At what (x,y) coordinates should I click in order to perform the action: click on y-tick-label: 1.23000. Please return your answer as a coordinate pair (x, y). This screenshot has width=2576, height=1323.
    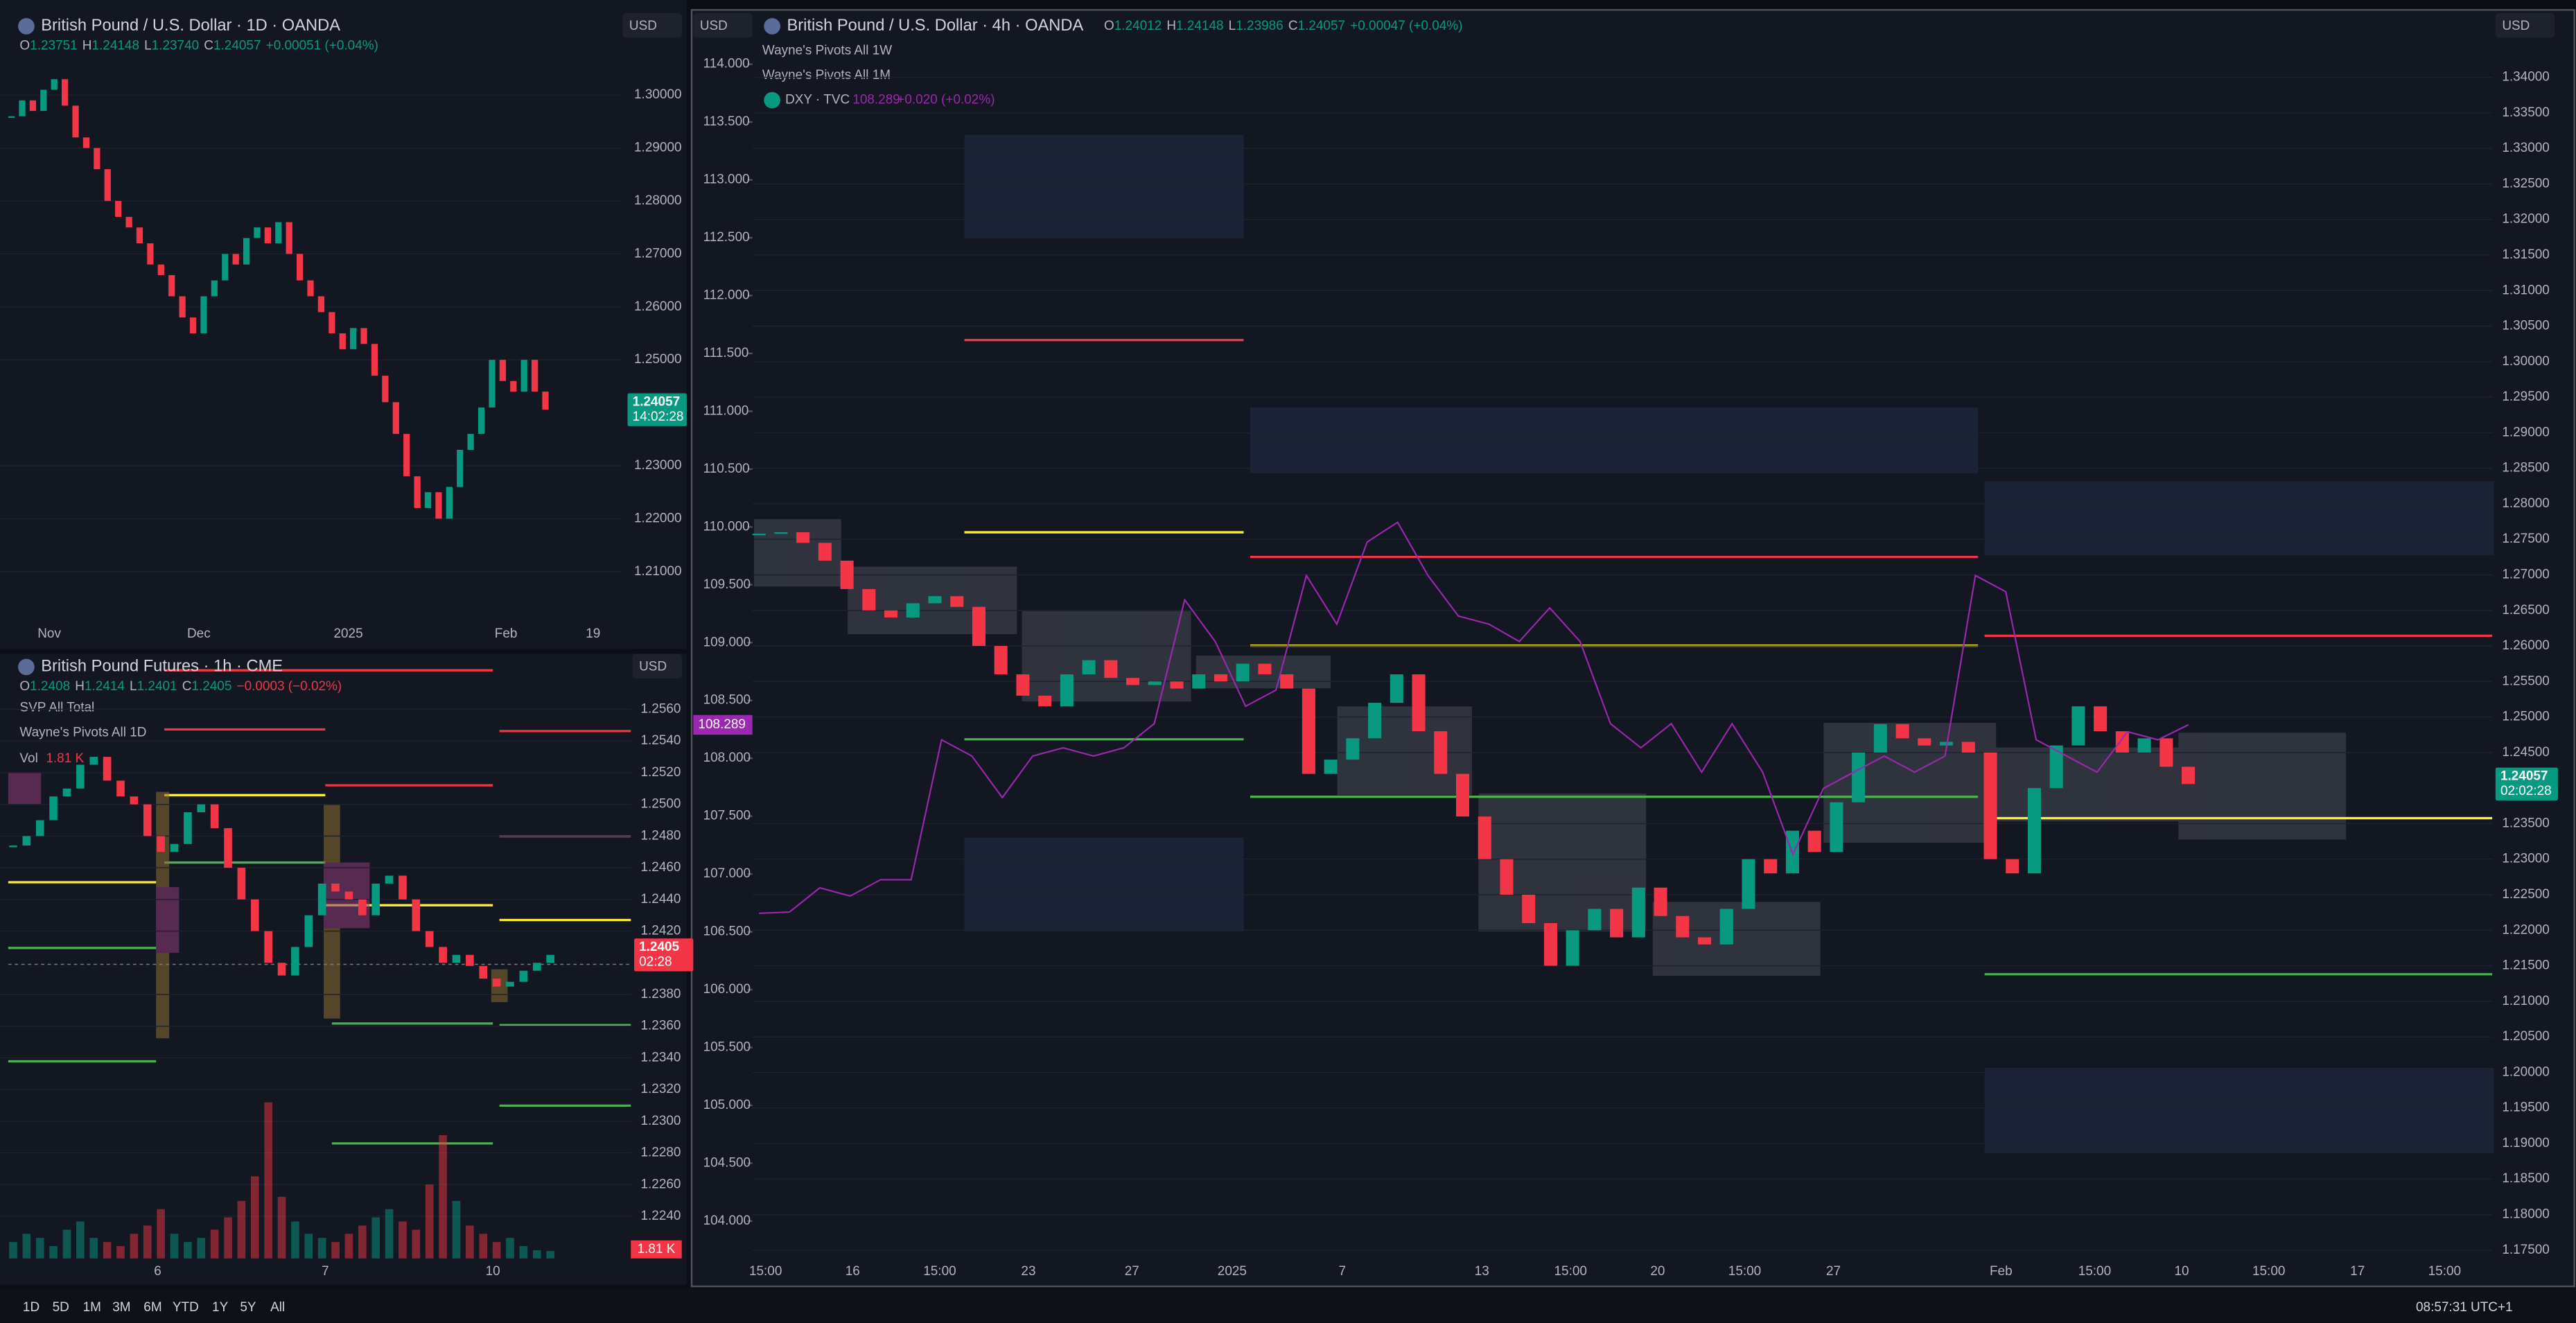
    Looking at the image, I should click on (658, 465).